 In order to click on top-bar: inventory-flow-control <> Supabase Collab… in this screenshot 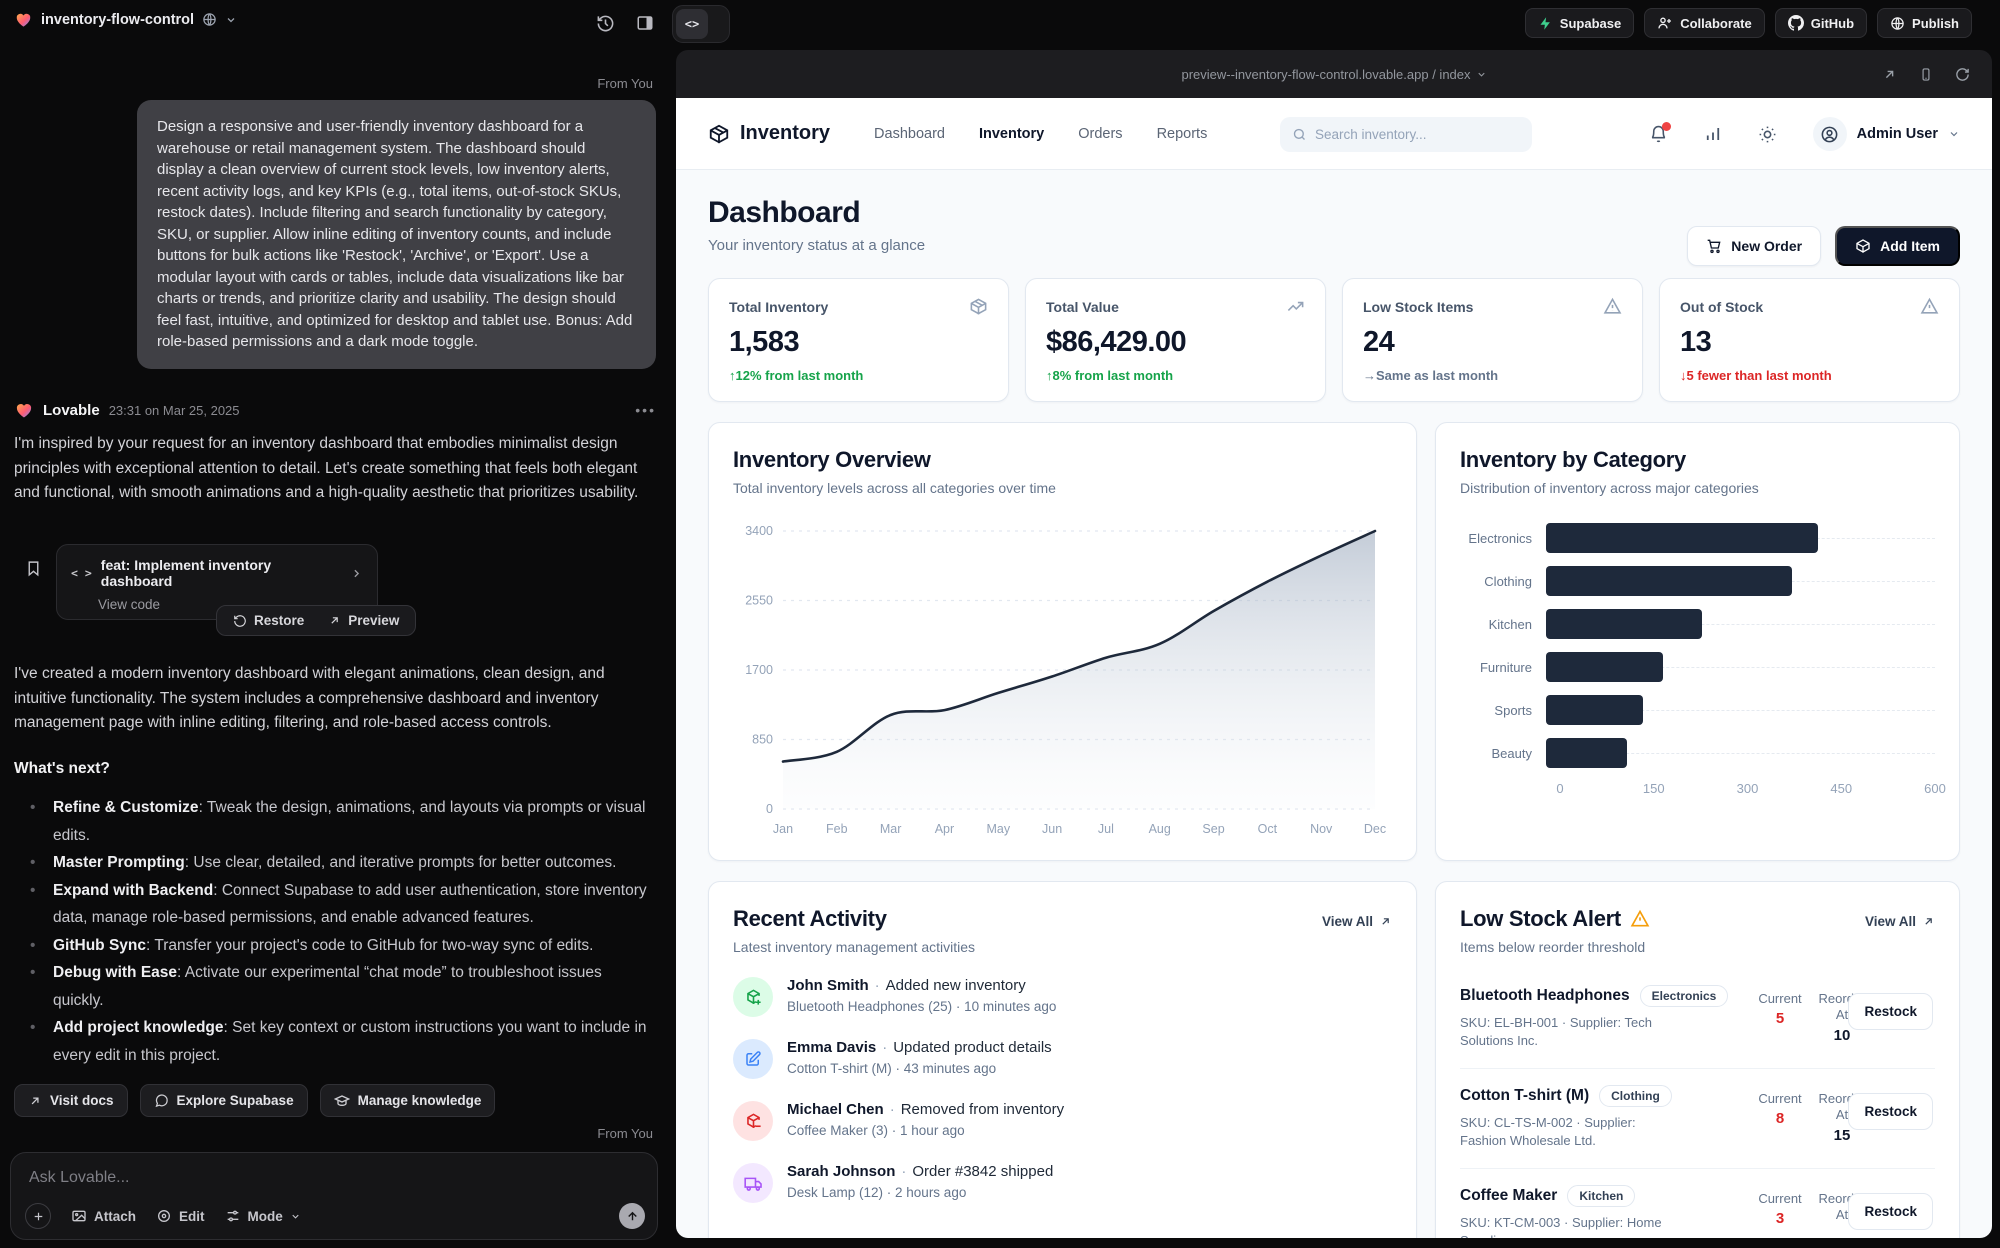, I will do `click(1000, 24)`.